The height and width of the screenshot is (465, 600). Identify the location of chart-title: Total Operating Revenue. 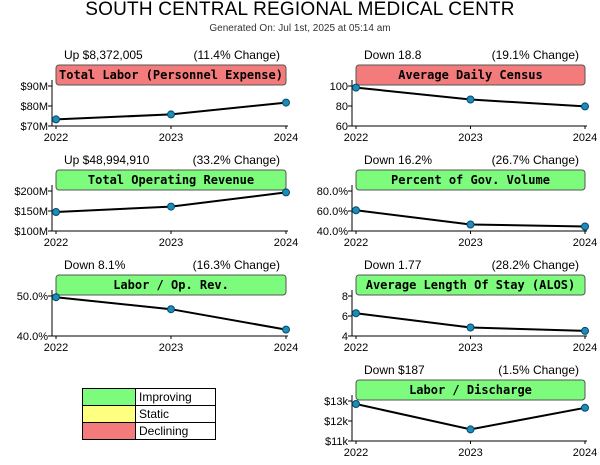
(171, 180).